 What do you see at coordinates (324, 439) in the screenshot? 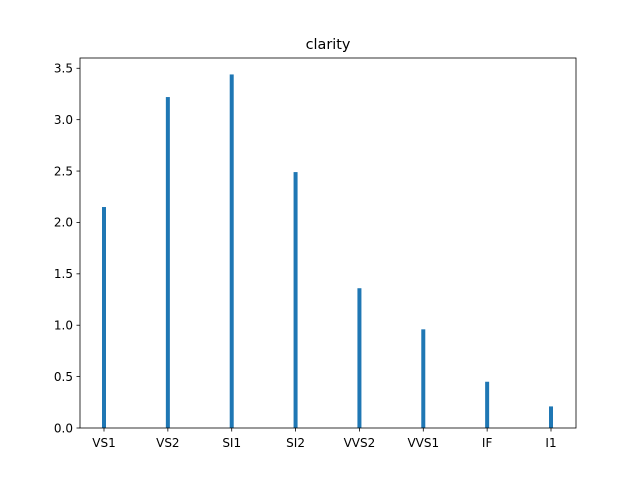
I see `x-axis: VS1 VS2 SI1 SI2 VVS2 VVS1 IF I1` at bounding box center [324, 439].